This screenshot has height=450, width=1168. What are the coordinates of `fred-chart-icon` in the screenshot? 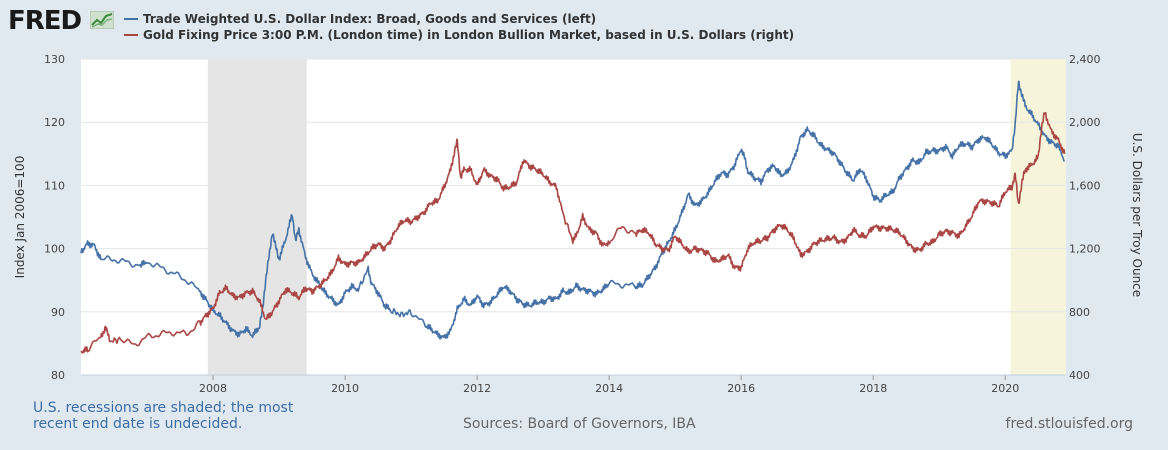 It's located at (102, 20).